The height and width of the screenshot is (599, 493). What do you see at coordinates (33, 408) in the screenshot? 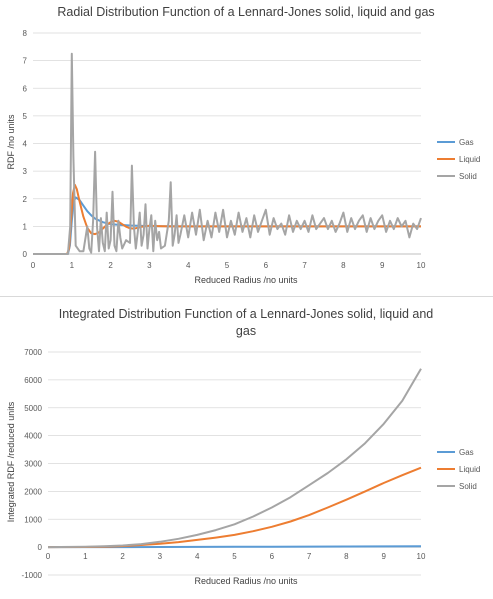
I see `y-tick-label: 5000` at bounding box center [33, 408].